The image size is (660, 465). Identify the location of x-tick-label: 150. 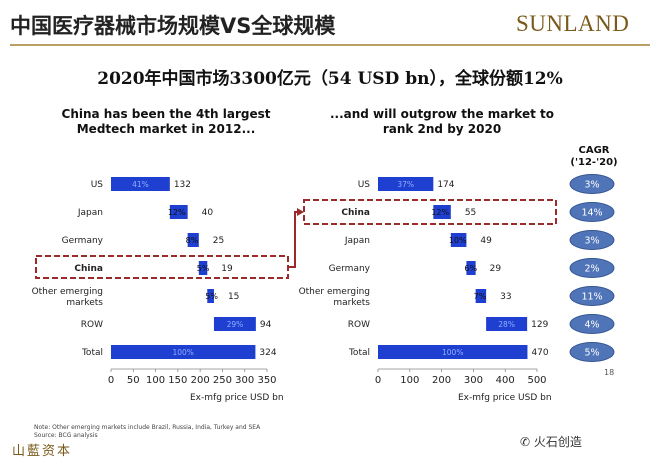
(177, 380).